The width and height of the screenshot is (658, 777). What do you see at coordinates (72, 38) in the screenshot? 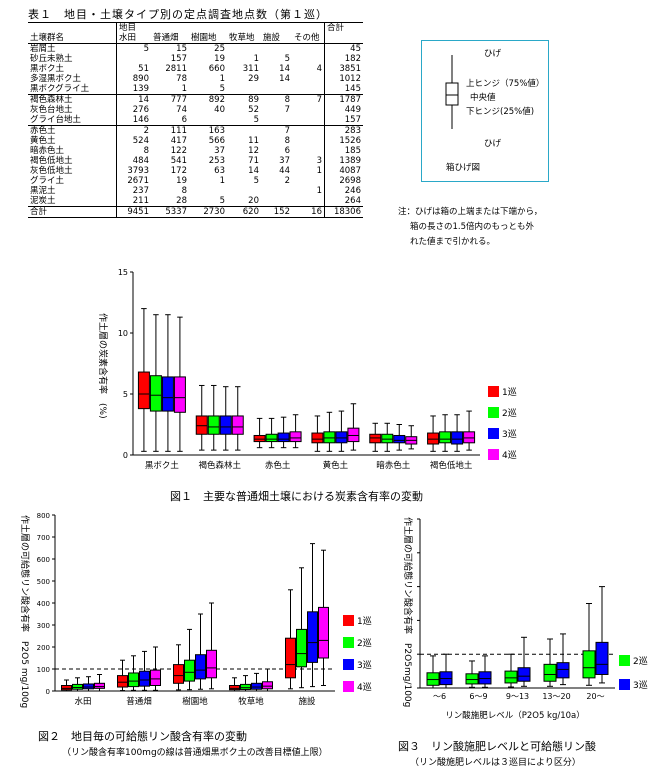
I see `header-soil: 土壌群名` at bounding box center [72, 38].